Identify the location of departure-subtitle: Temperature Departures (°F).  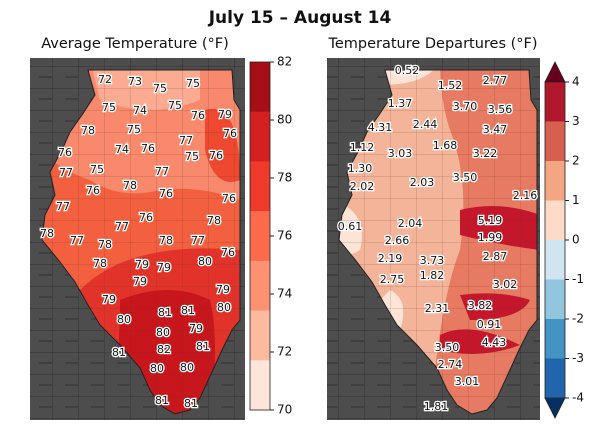
(433, 44).